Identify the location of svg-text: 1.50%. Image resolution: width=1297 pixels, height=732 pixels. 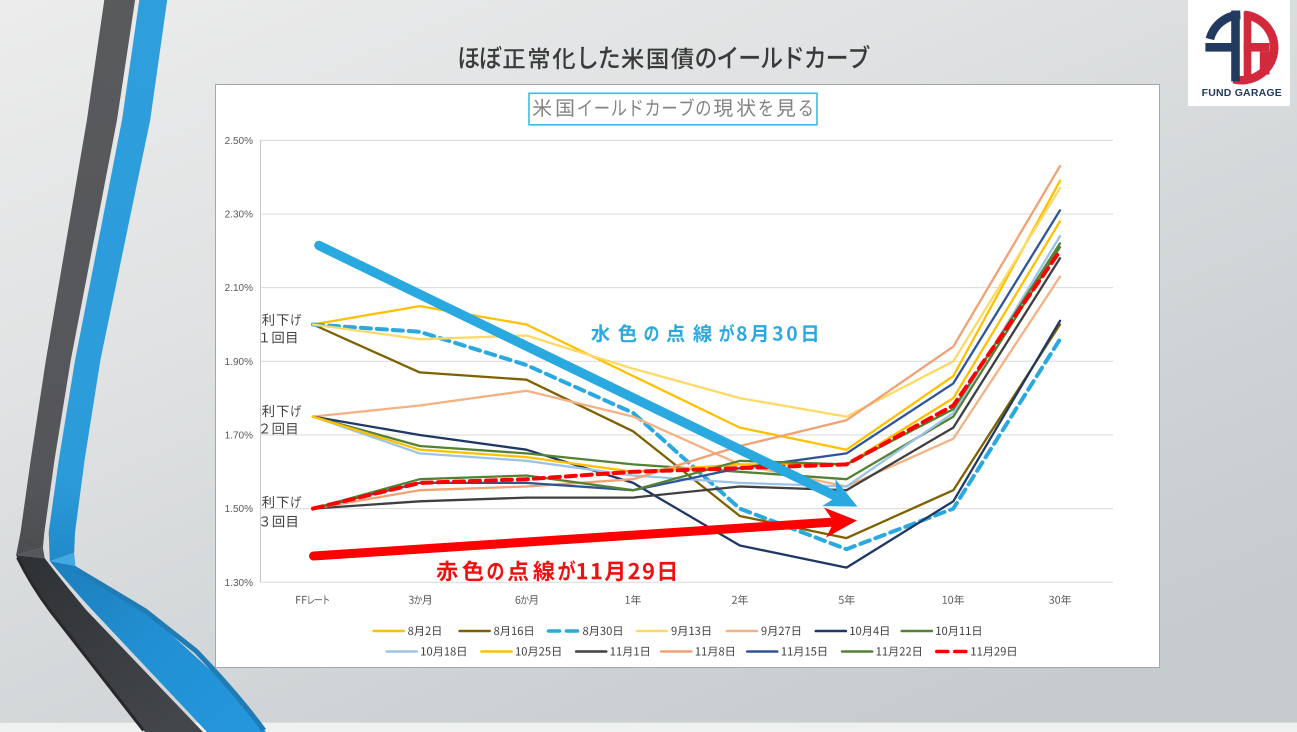
(239, 509).